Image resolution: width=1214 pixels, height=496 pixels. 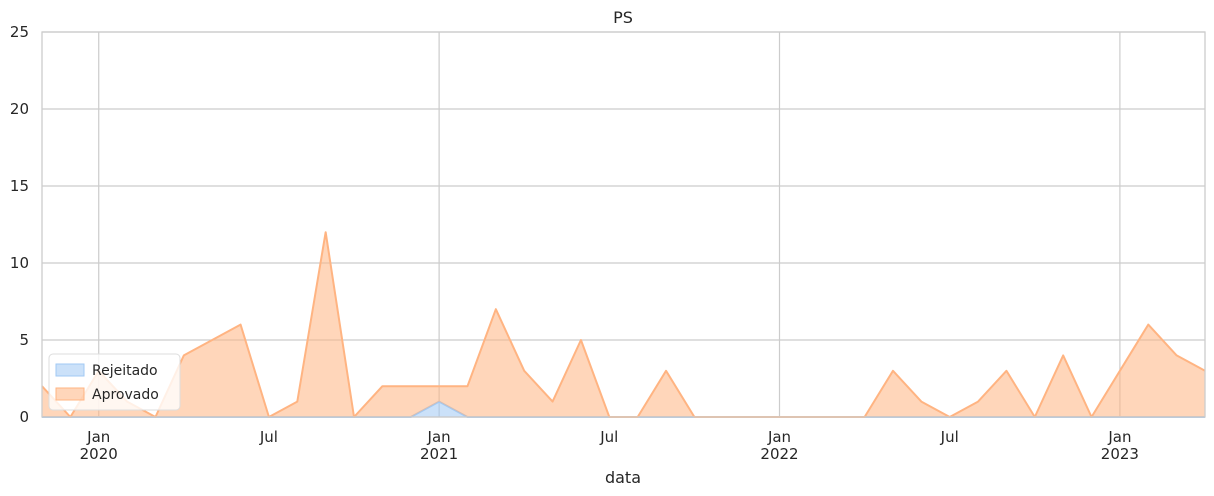 I want to click on y-axis-ticks: 0 5 10 15 20 25, so click(x=19, y=224).